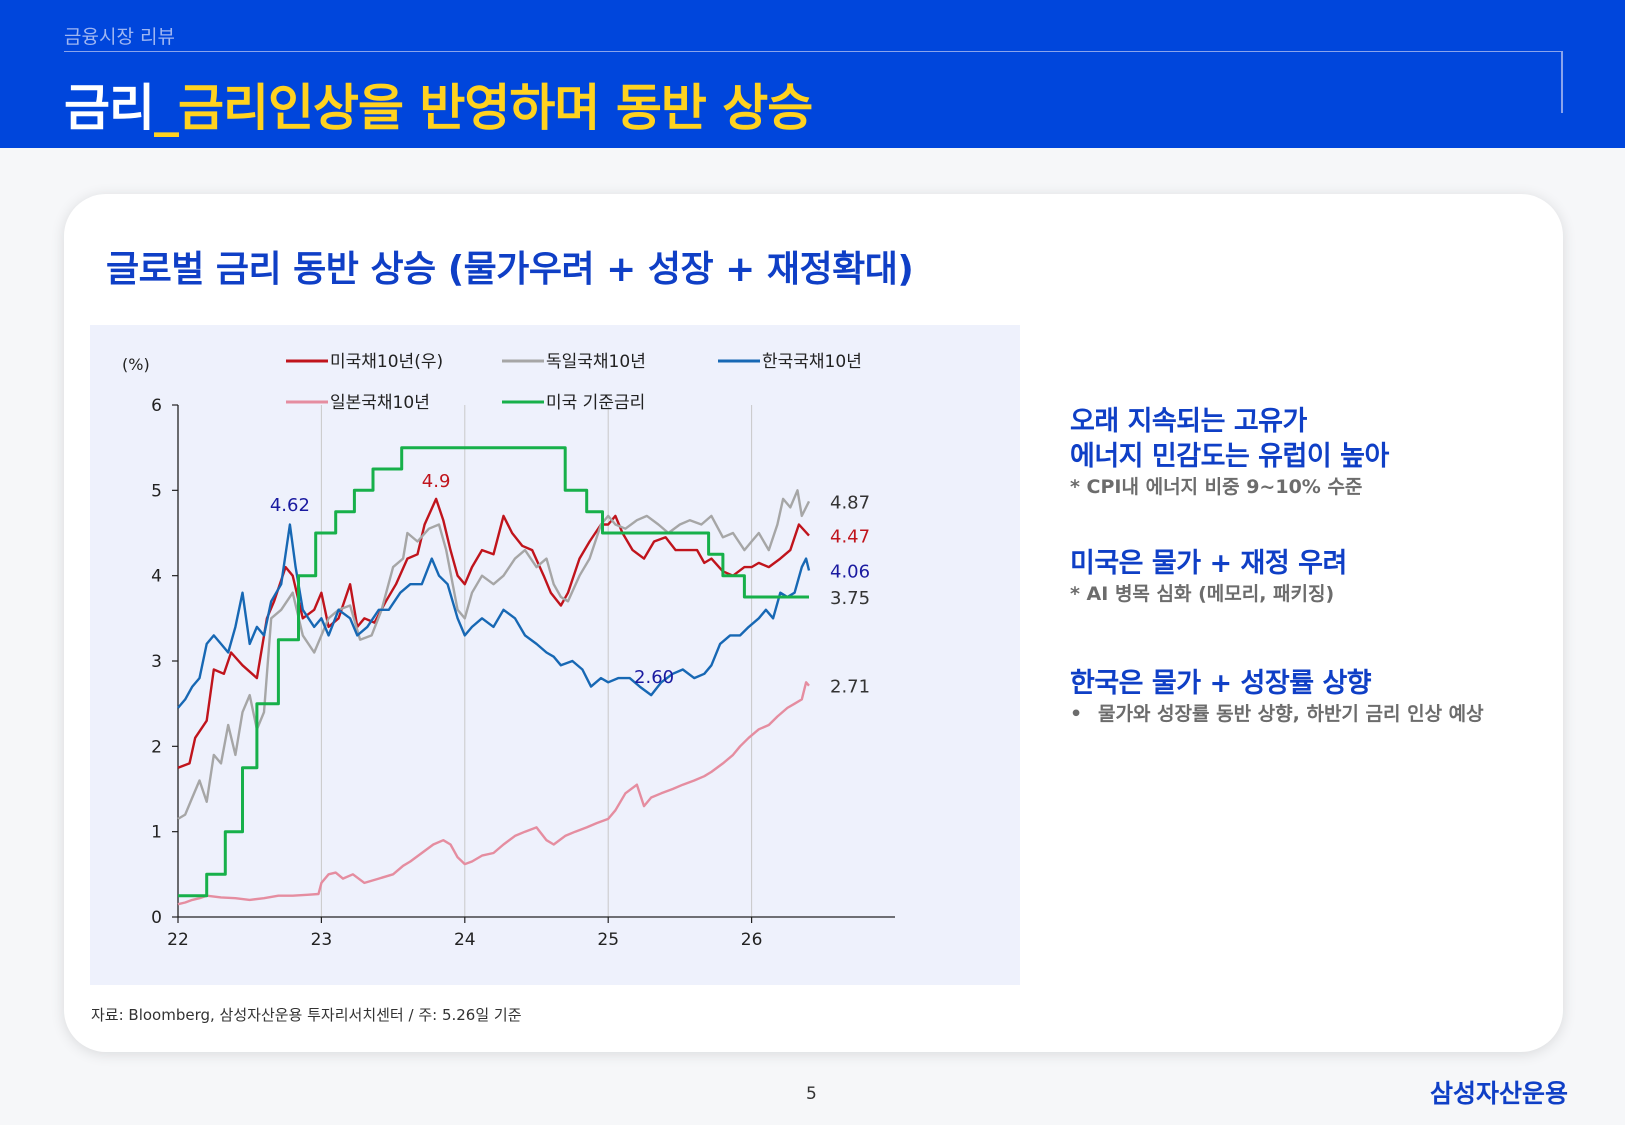 Image resolution: width=1625 pixels, height=1125 pixels. I want to click on y-tick-label: 3, so click(156, 662).